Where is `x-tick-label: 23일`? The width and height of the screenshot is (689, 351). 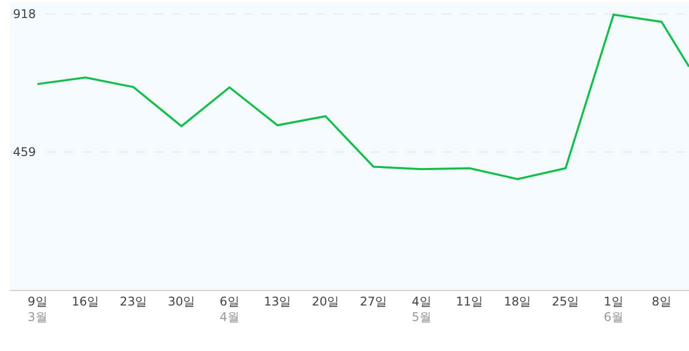 x-tick-label: 23일 is located at coordinates (134, 301).